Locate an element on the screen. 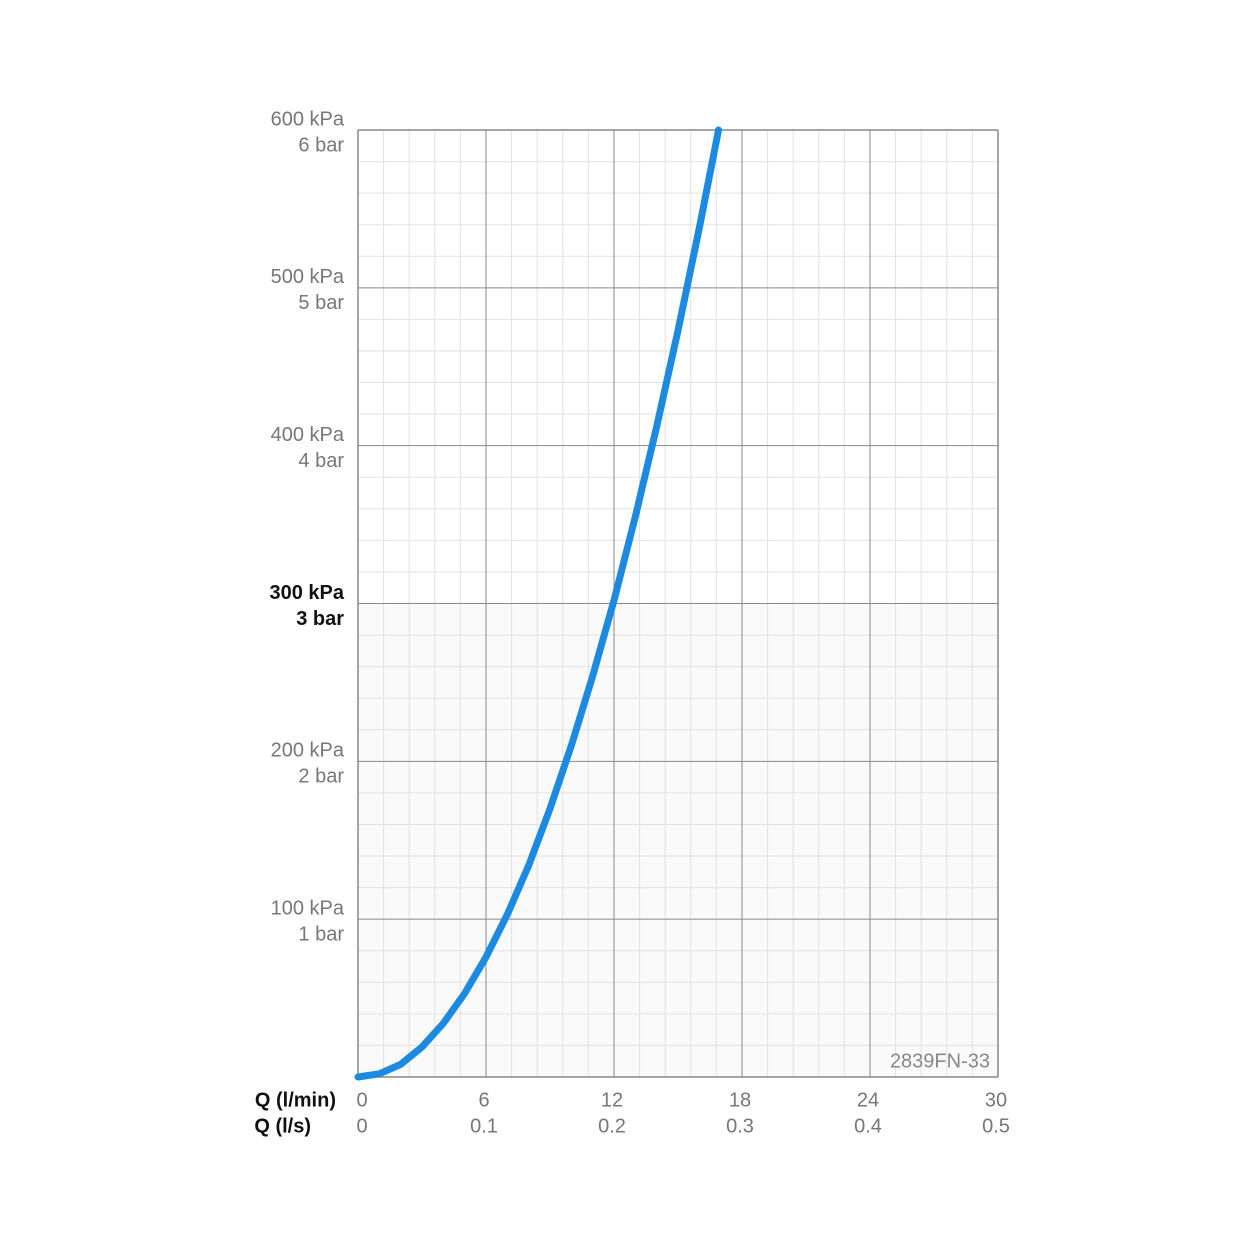  x-tick-label: 6 is located at coordinates (483, 1100).